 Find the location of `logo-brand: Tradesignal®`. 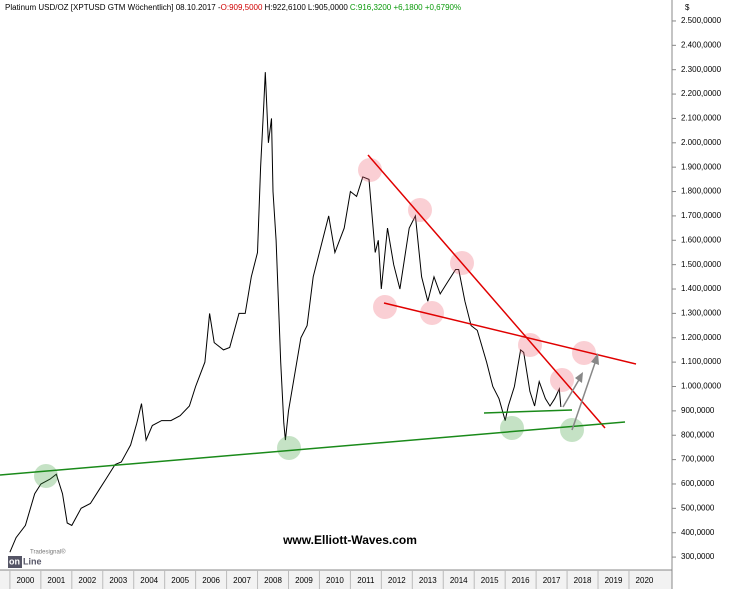

logo-brand: Tradesignal® is located at coordinates (48, 552).